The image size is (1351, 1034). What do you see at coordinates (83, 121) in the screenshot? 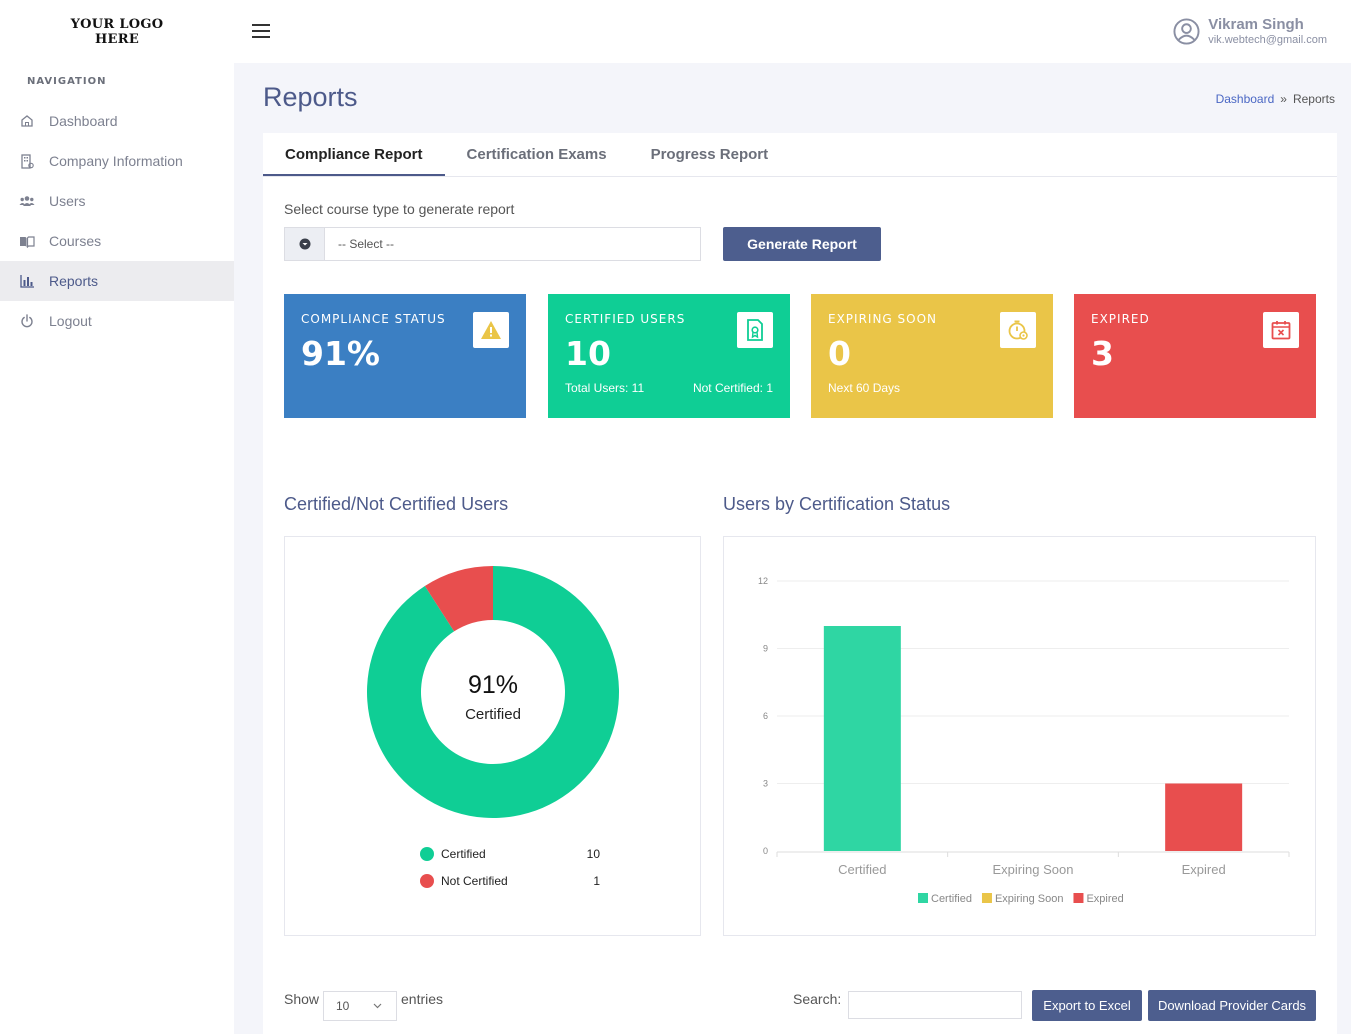
I see `sidebar-item-label: Dashboard` at bounding box center [83, 121].